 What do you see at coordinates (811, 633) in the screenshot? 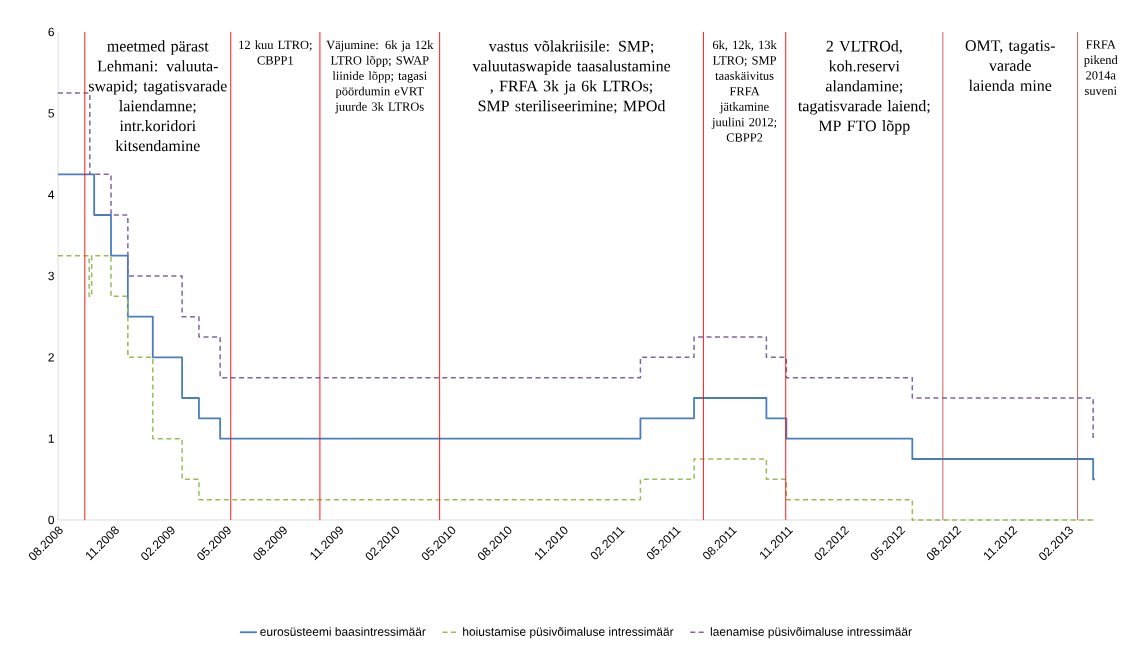
I see `legend-label: laenamise püsivõimaluse intressimäär` at bounding box center [811, 633].